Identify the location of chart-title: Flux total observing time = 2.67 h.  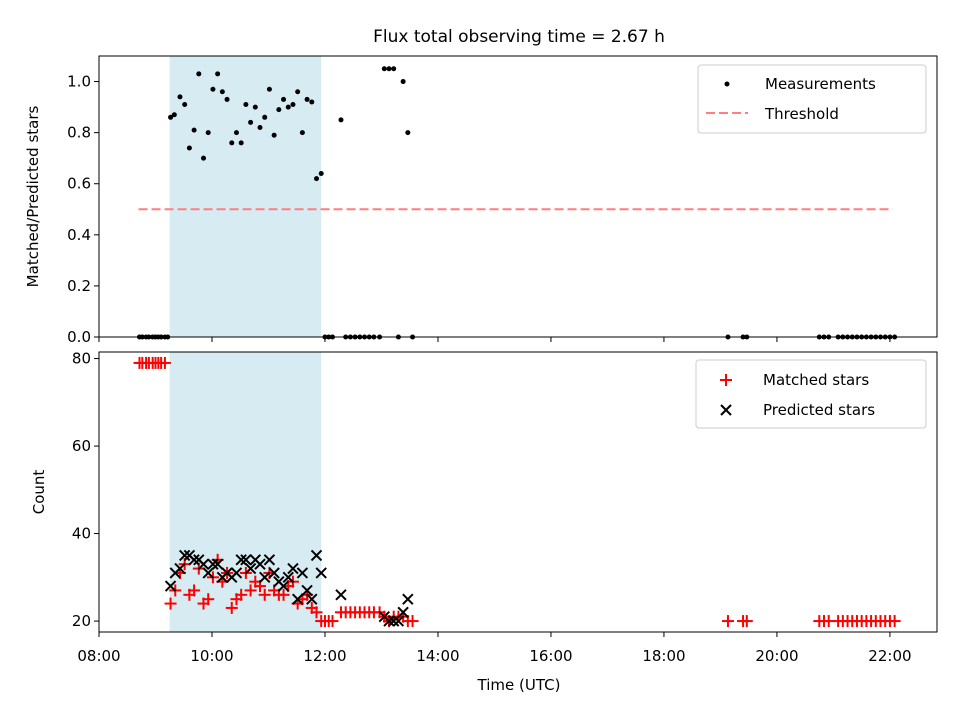
(519, 37).